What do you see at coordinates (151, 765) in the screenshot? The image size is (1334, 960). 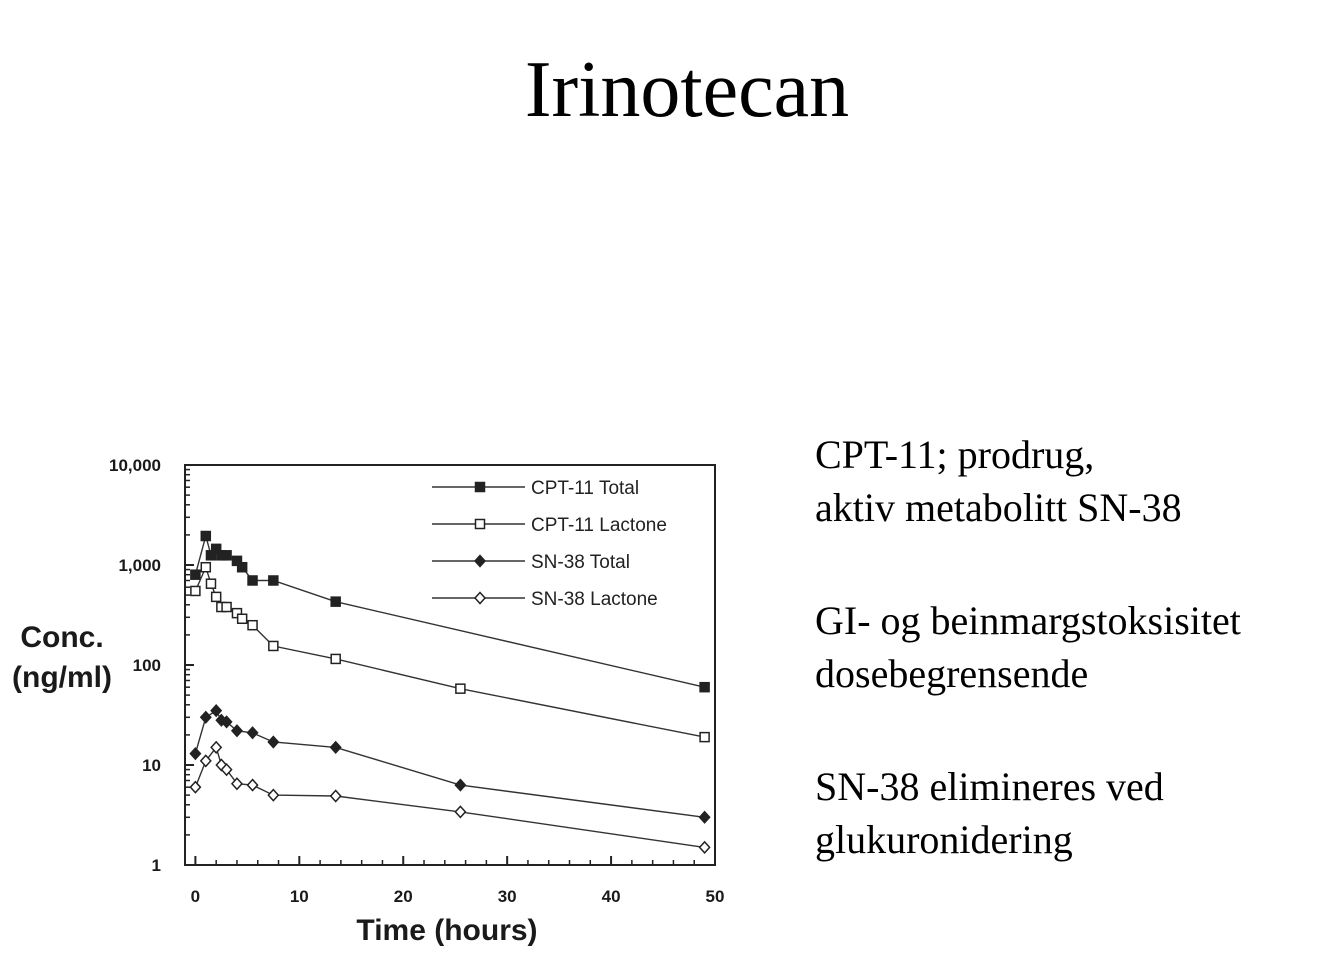 I see `y-tick-label: 10` at bounding box center [151, 765].